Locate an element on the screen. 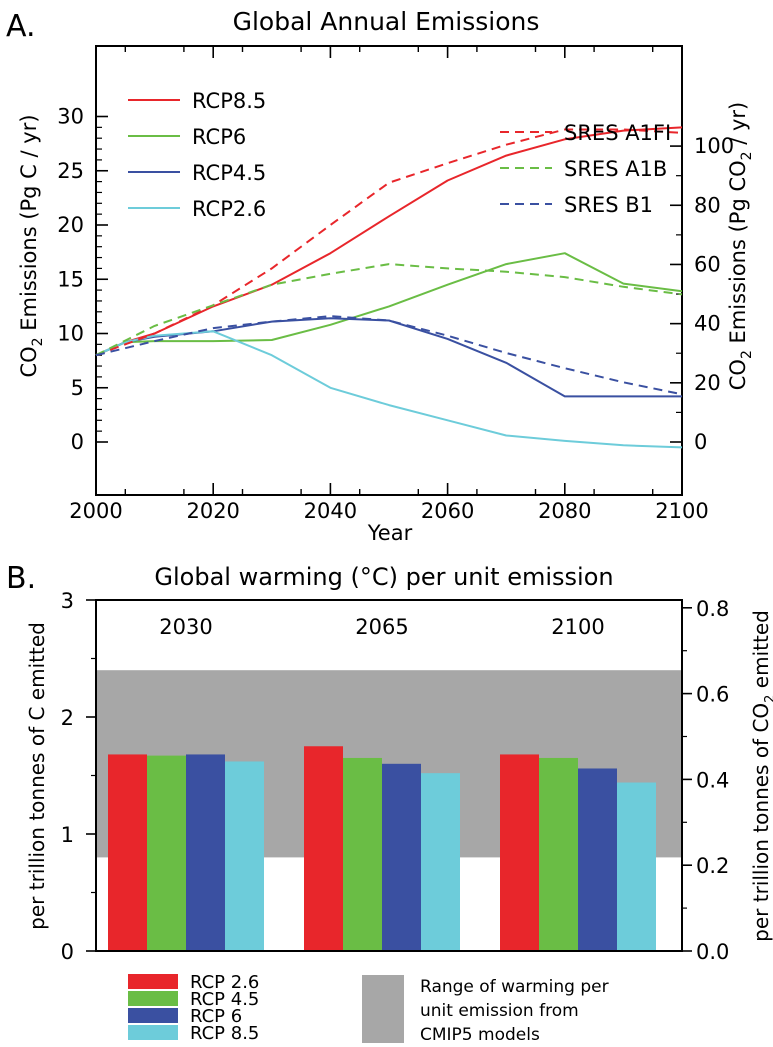 The image size is (773, 1047). y-right-tick-label: 40 is located at coordinates (707, 324).